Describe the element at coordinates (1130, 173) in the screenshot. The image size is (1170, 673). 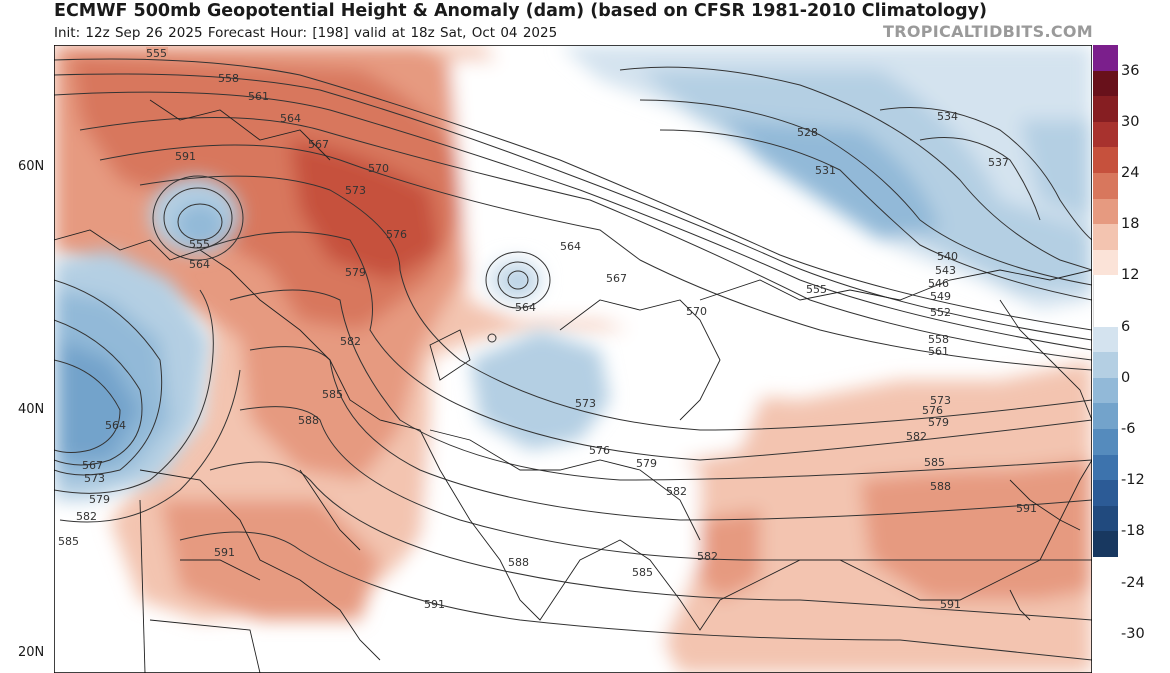
I see `colorbar-label: 24` at that location.